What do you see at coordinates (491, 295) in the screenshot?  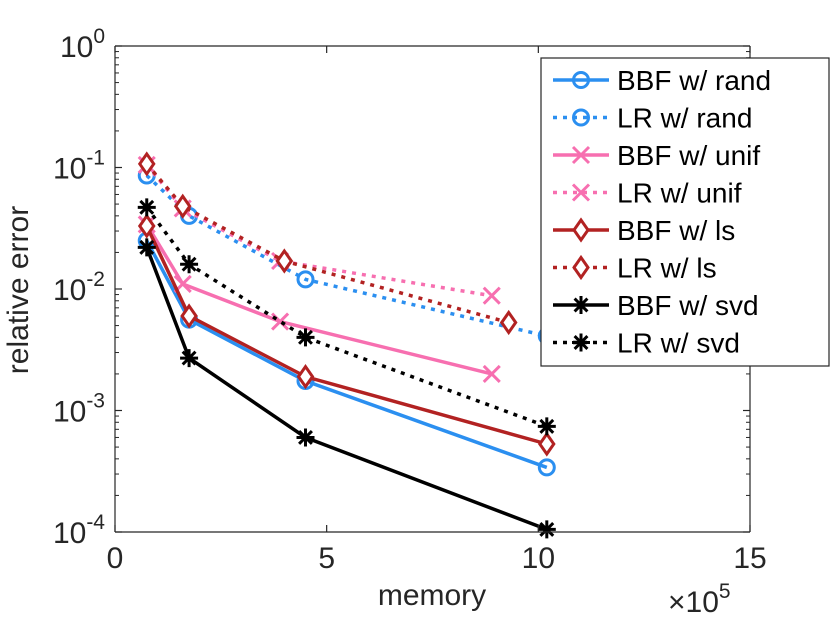 I see `data-point-lr-w-unif` at bounding box center [491, 295].